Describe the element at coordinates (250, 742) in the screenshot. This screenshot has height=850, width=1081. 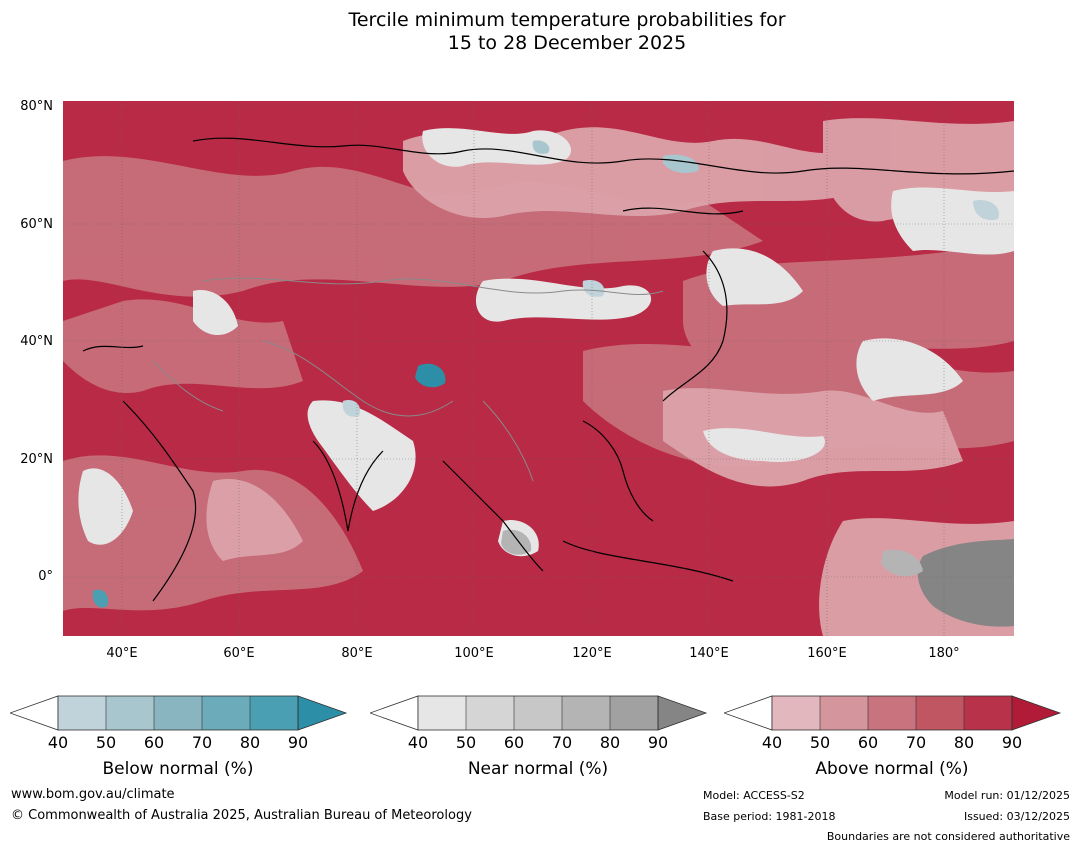
I see `below-tick-80: 80` at that location.